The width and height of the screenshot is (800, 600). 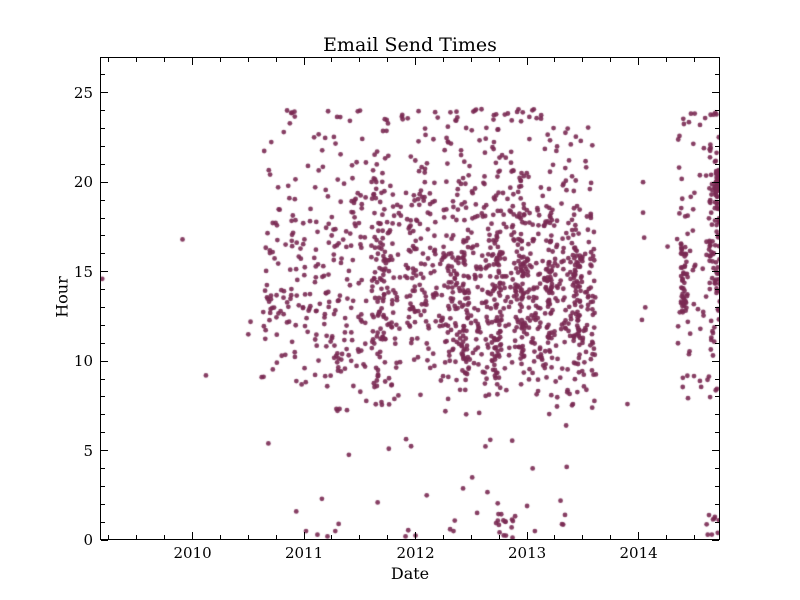 What do you see at coordinates (304, 553) in the screenshot?
I see `x-tick-label: 2011` at bounding box center [304, 553].